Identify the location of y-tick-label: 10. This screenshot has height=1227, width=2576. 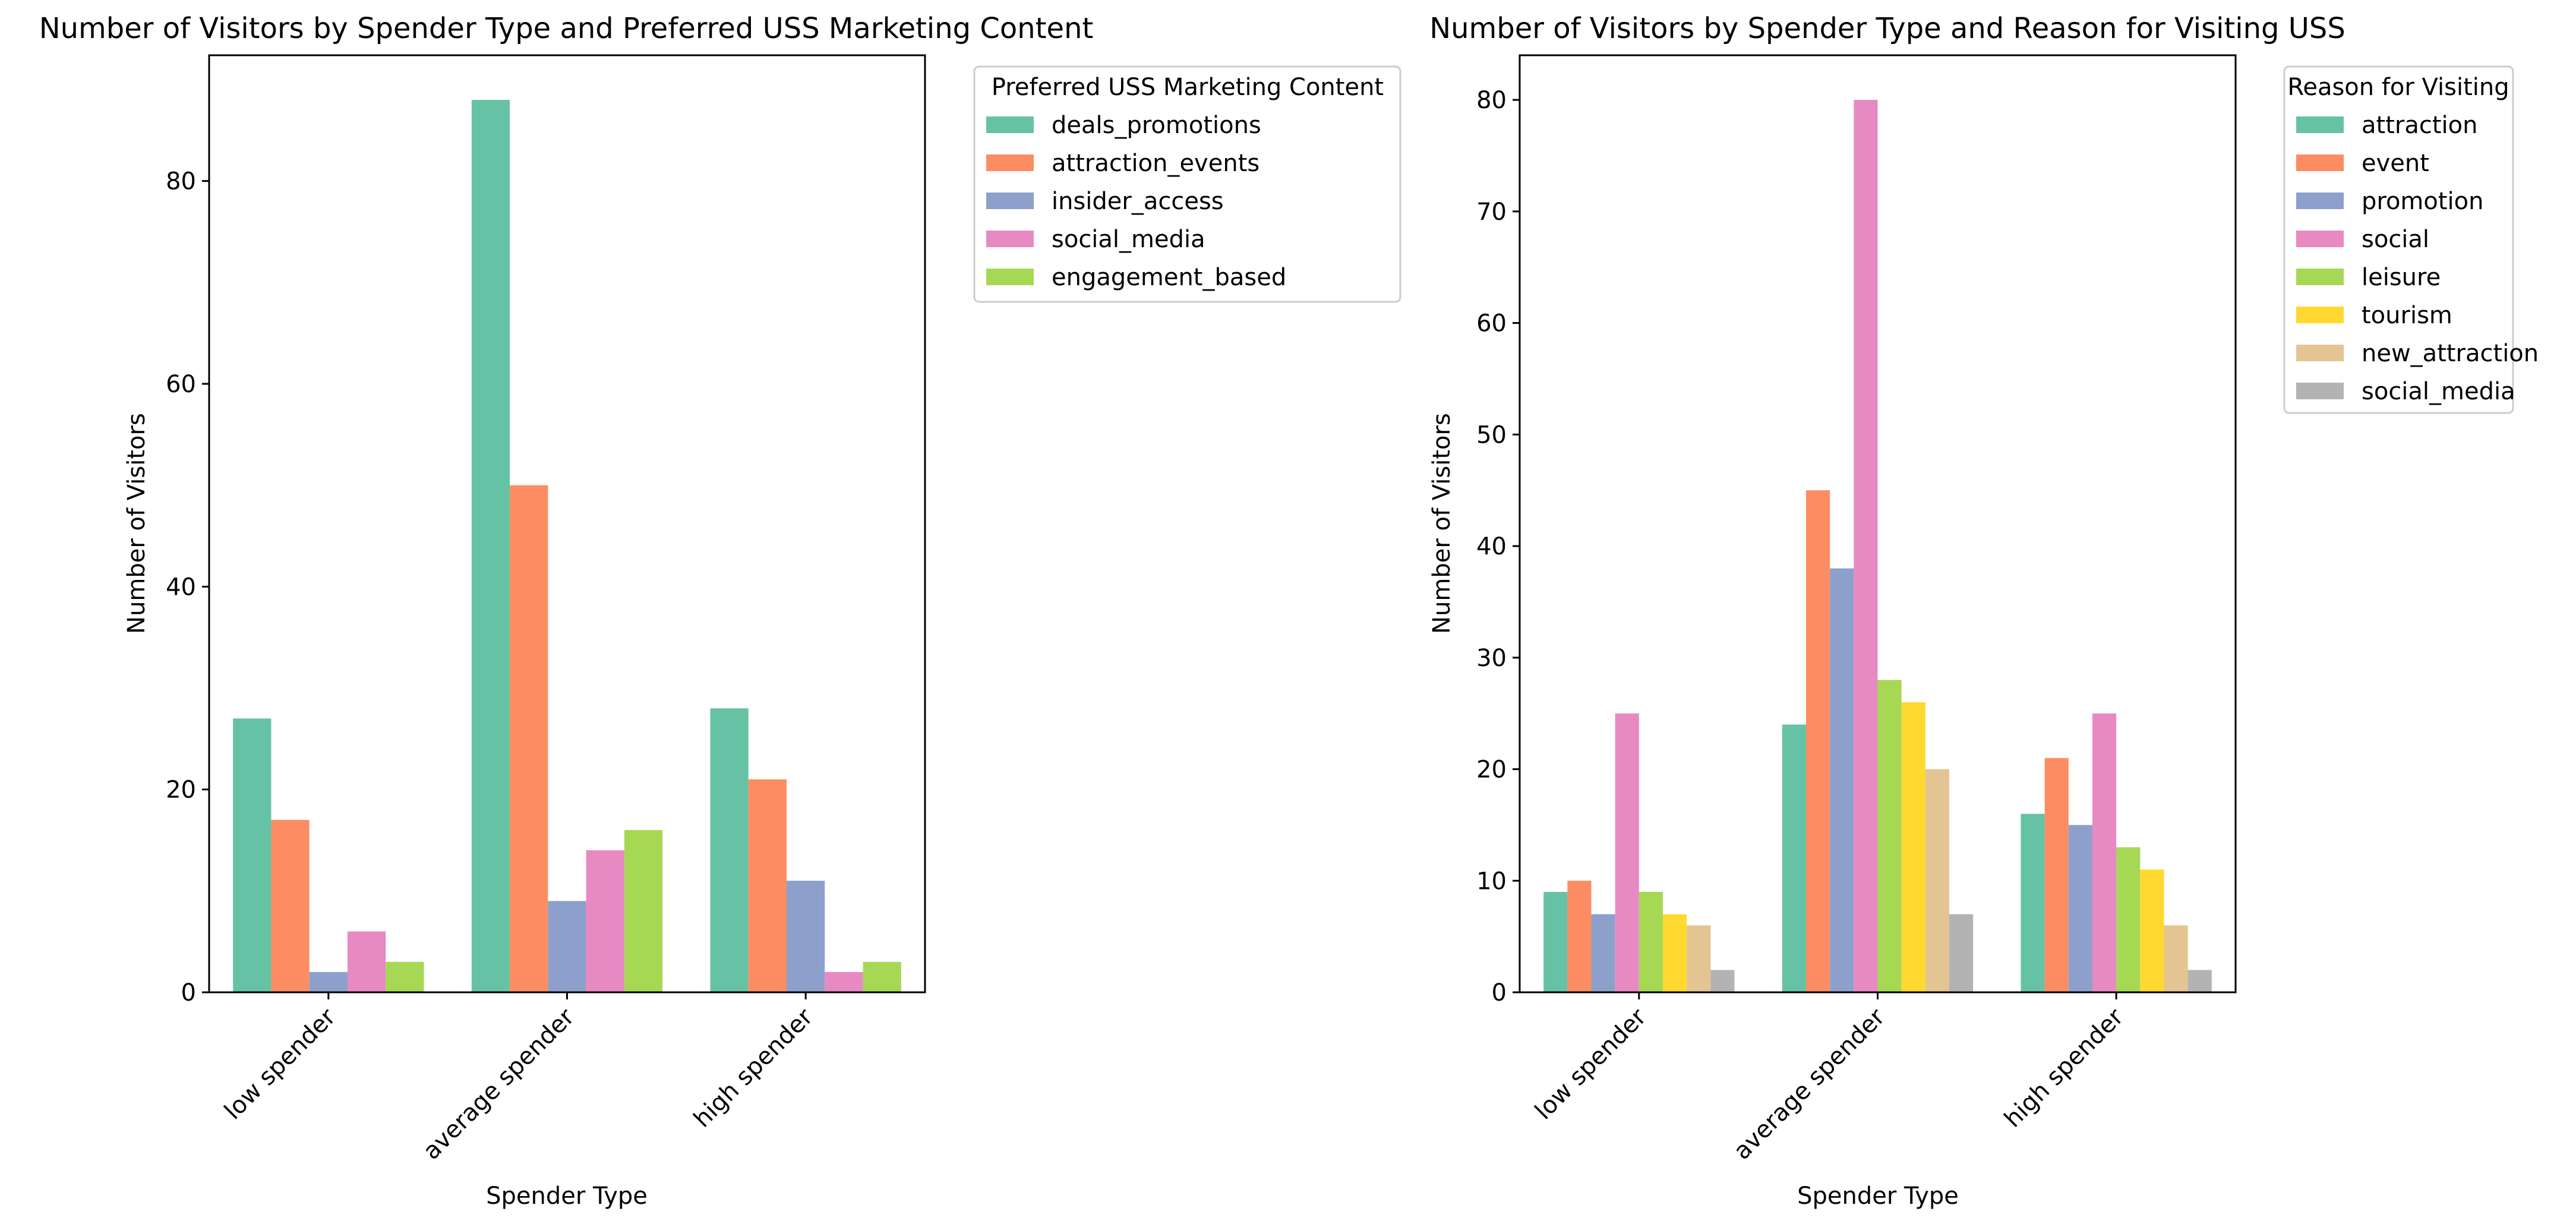
(1491, 881).